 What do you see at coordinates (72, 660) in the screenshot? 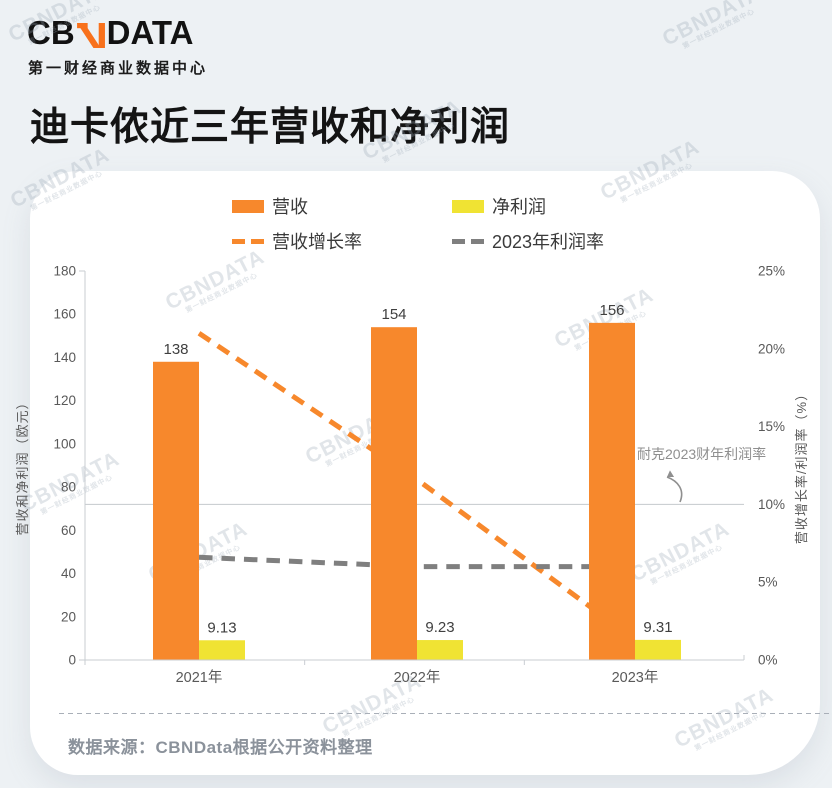
I see `left-axis-tick: 0` at bounding box center [72, 660].